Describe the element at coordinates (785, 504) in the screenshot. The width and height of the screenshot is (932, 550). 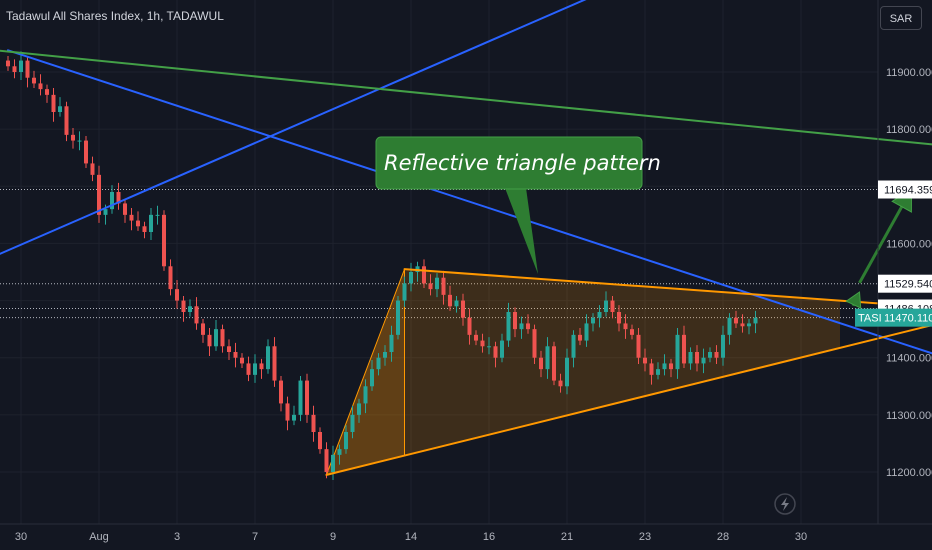
I see `lightning-icon` at that location.